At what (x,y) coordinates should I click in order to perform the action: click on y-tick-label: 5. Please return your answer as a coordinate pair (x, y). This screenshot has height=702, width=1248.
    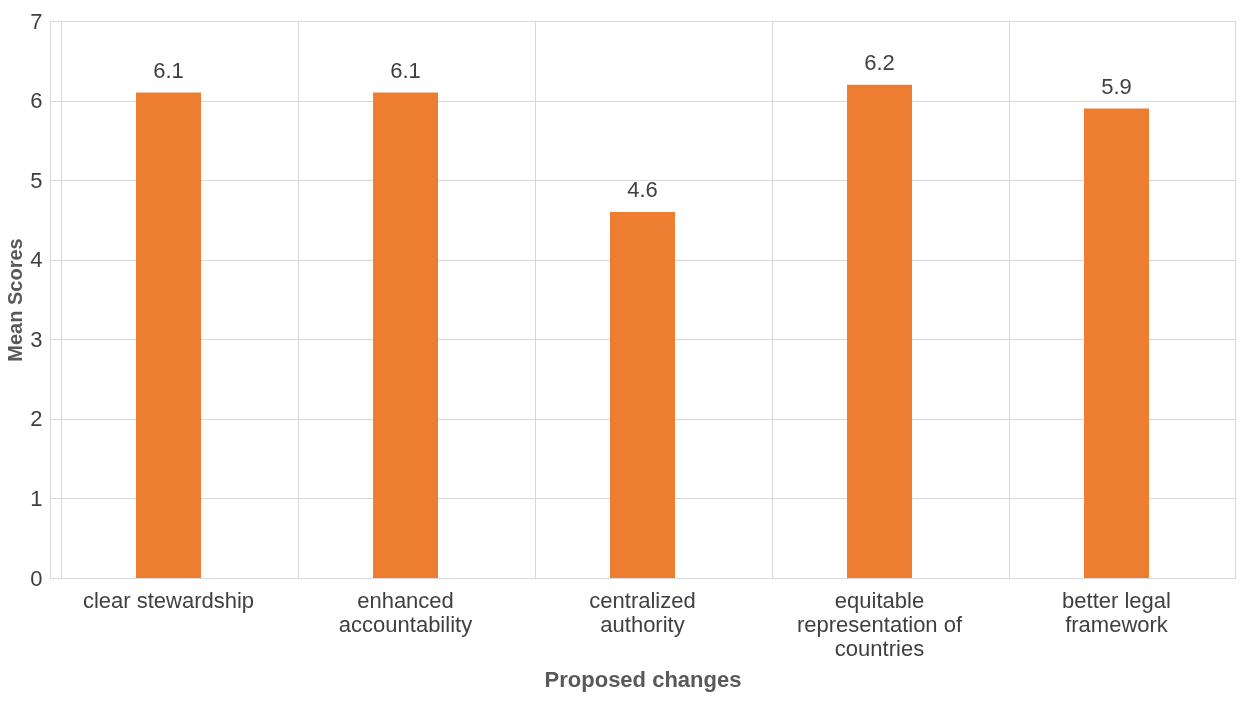
    Looking at the image, I should click on (36, 180).